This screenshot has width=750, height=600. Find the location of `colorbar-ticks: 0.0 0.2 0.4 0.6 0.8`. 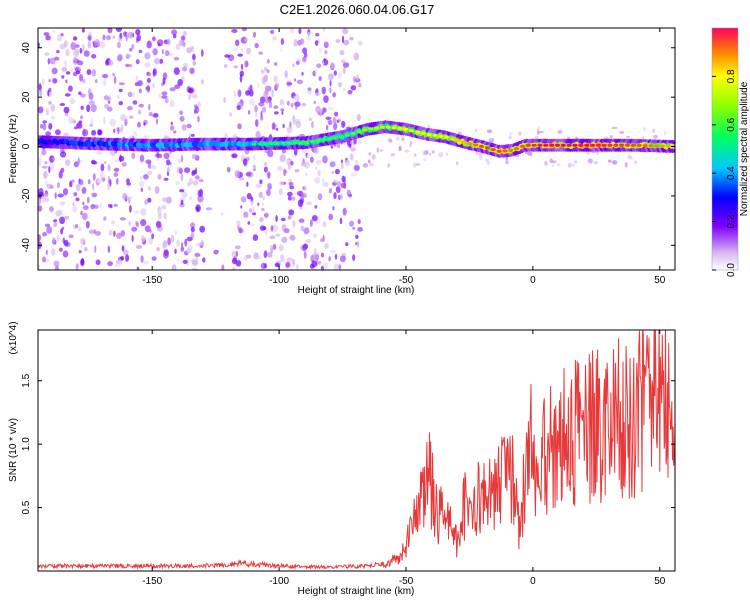

colorbar-ticks: 0.0 0.2 0.4 0.6 0.8 is located at coordinates (724, 173).